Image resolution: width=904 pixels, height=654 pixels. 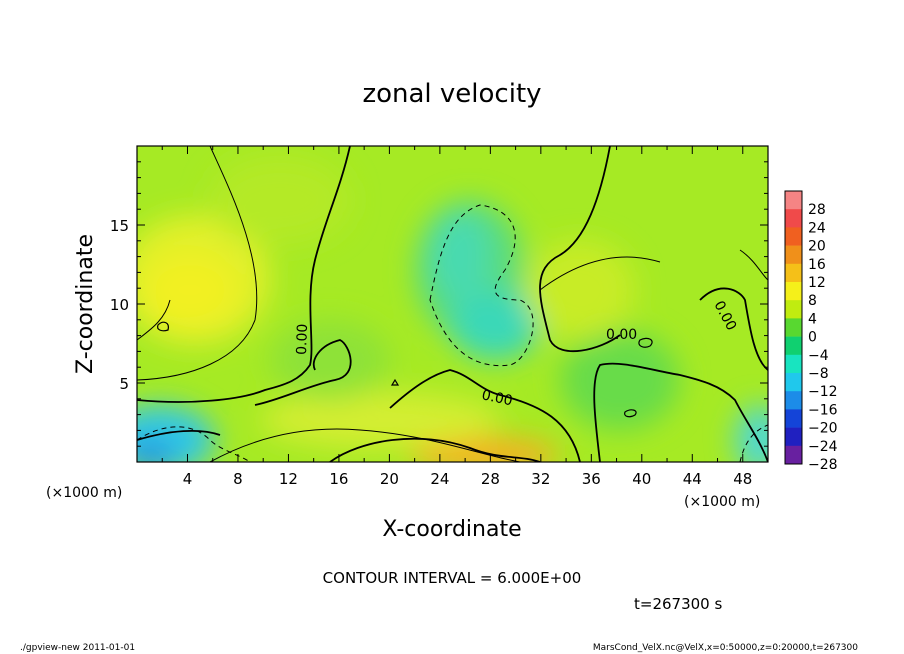 I want to click on x-tick-label: 16, so click(x=338, y=479).